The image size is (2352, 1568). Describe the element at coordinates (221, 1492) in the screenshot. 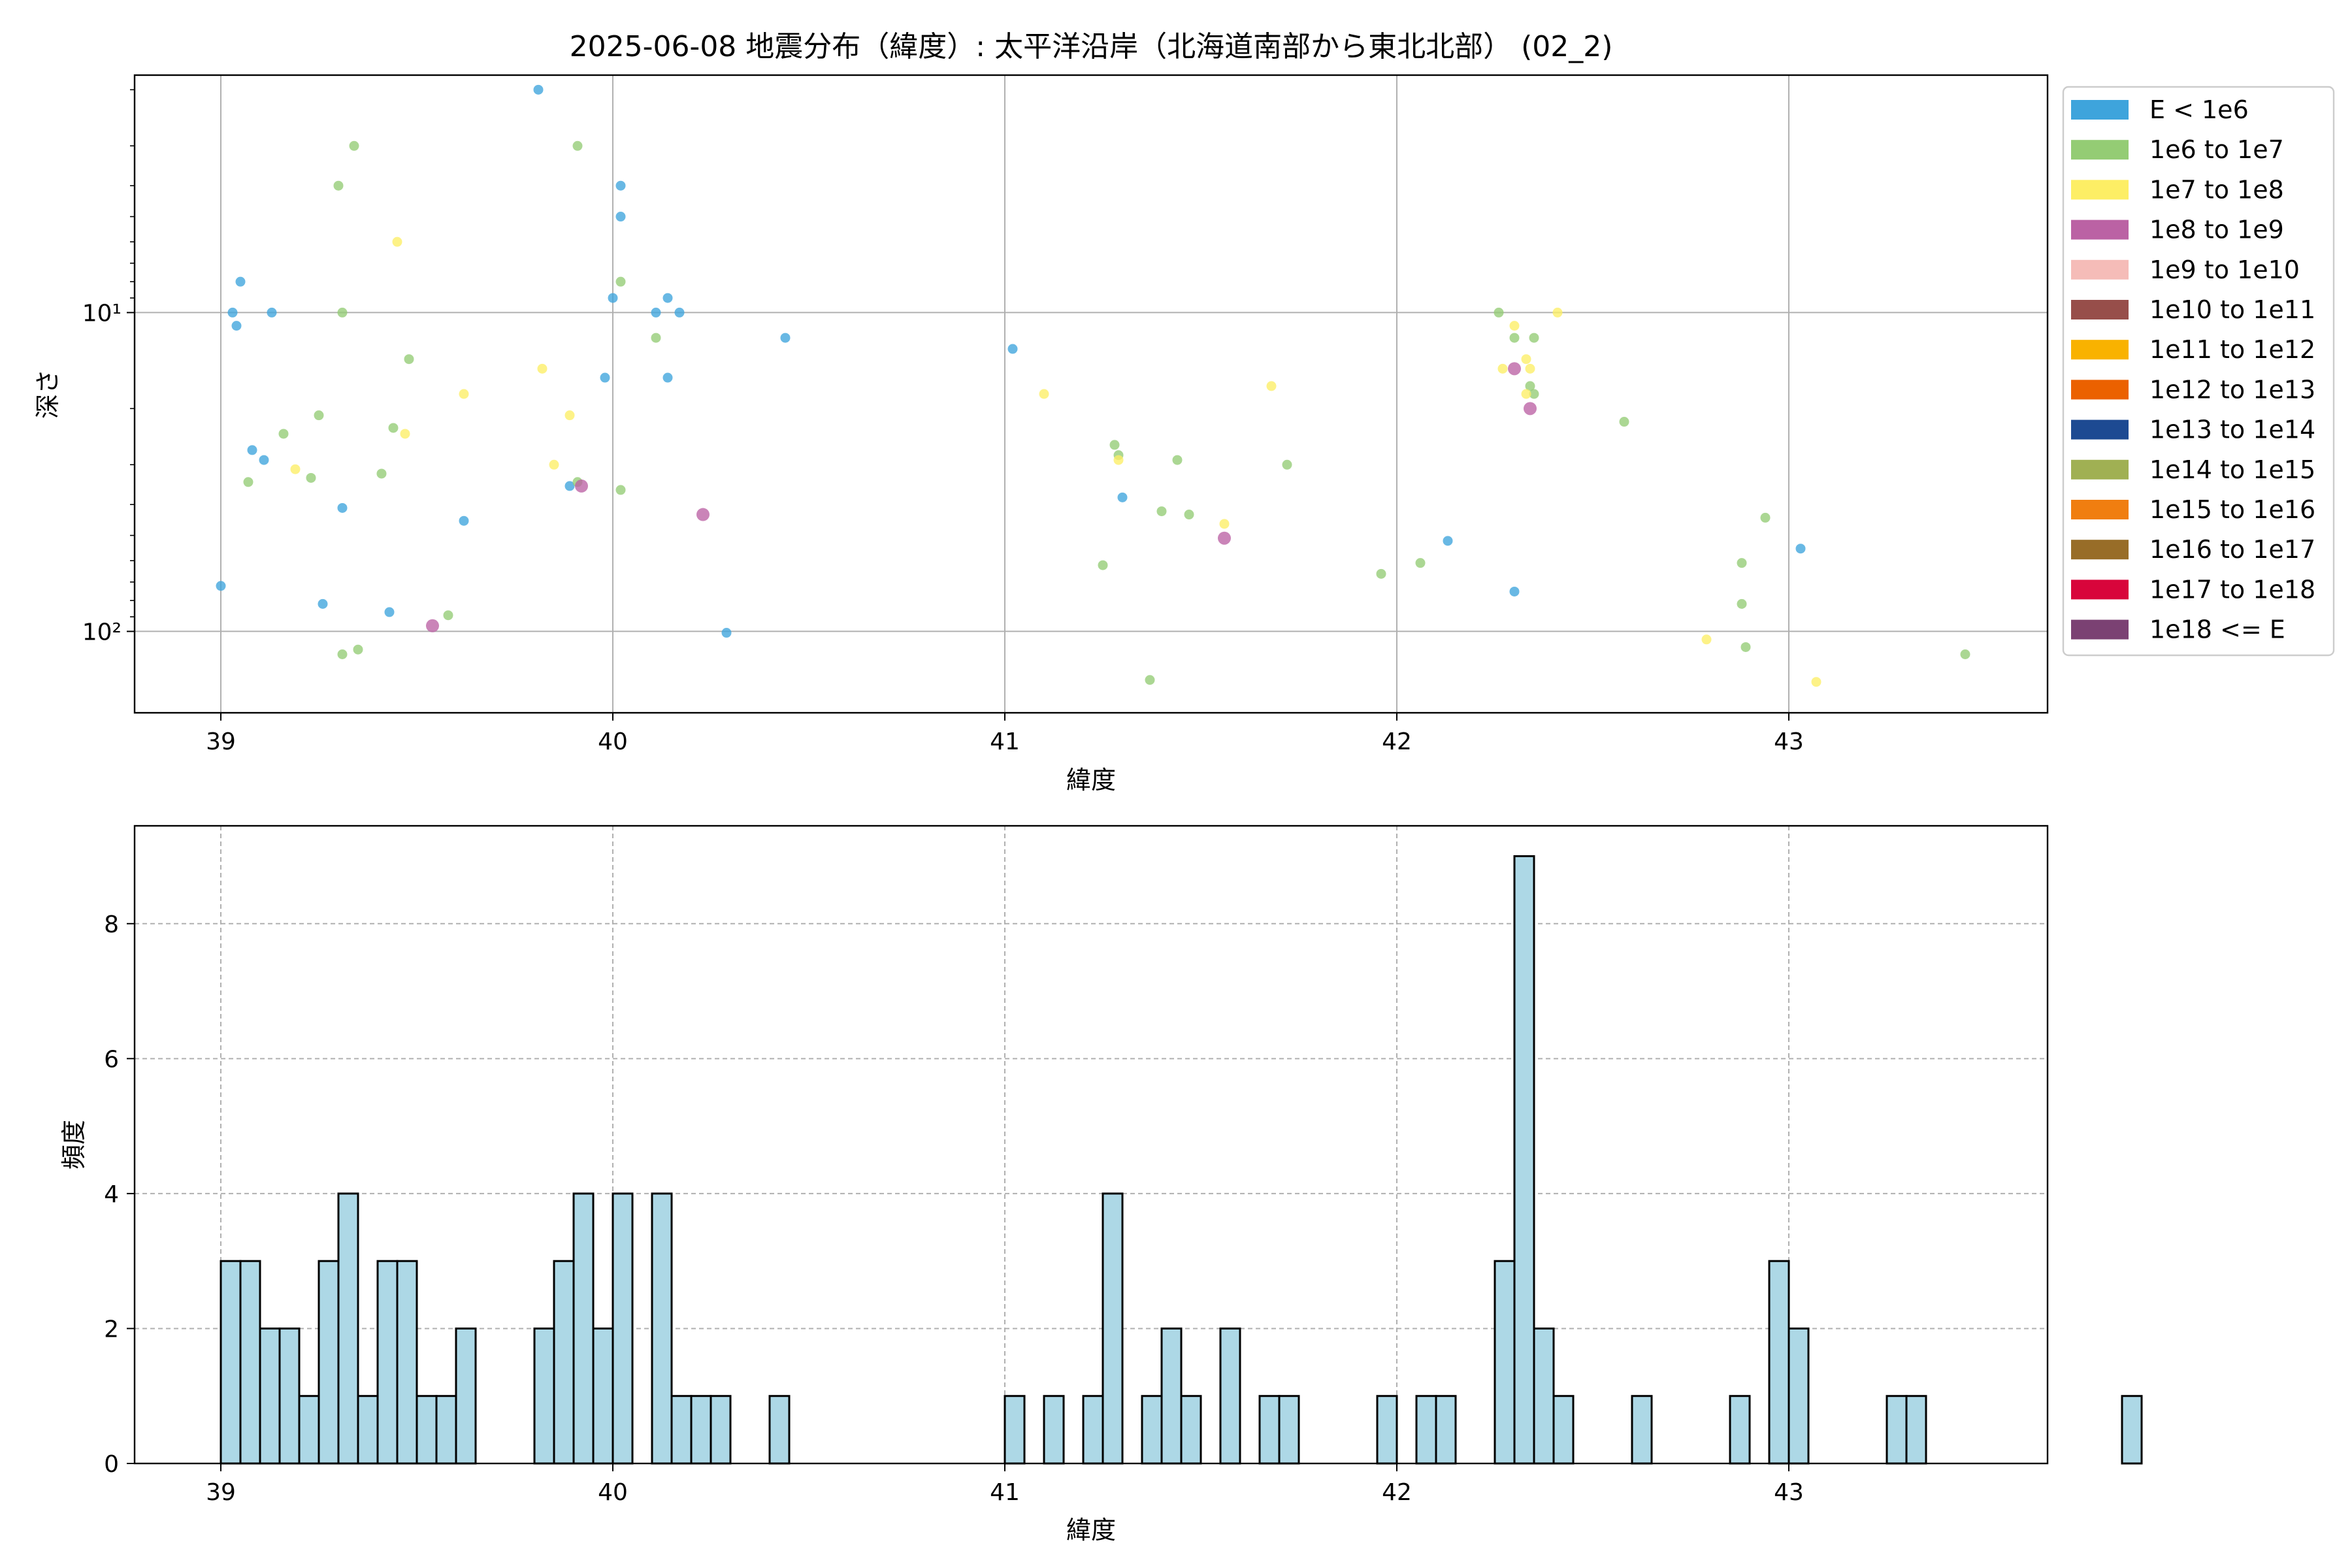

I see `histogram-x-tick-label: 39` at that location.